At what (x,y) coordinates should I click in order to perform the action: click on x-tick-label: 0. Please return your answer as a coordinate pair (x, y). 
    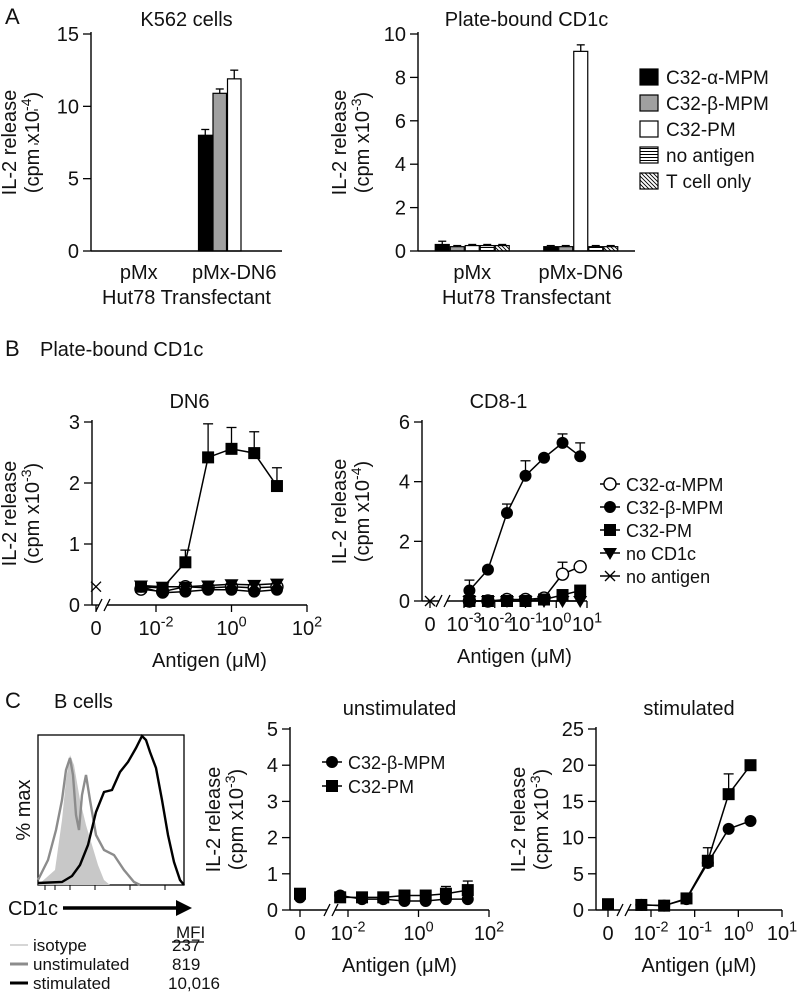
    Looking at the image, I should click on (299, 934).